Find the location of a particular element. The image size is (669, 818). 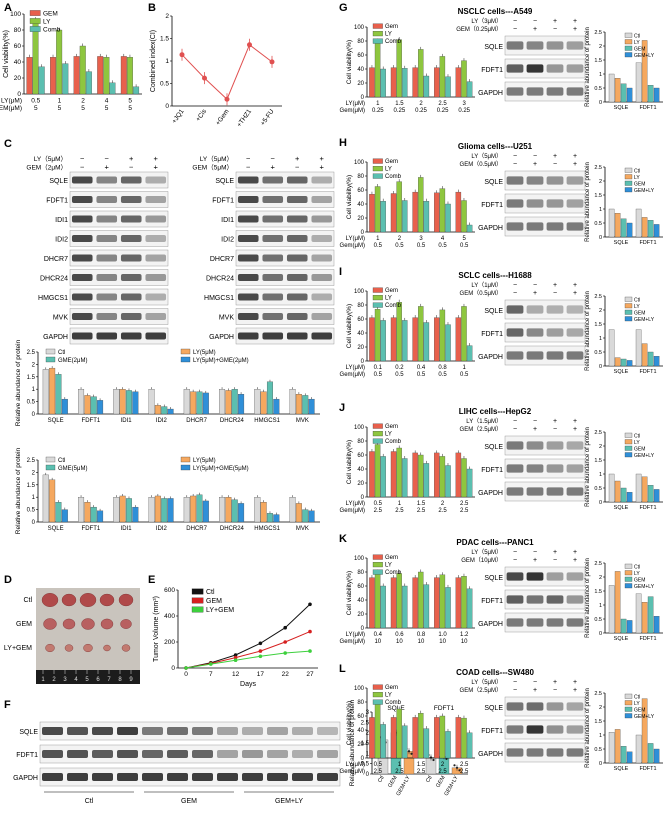

wb-c-idi2-band is located at coordinates (322, 238).